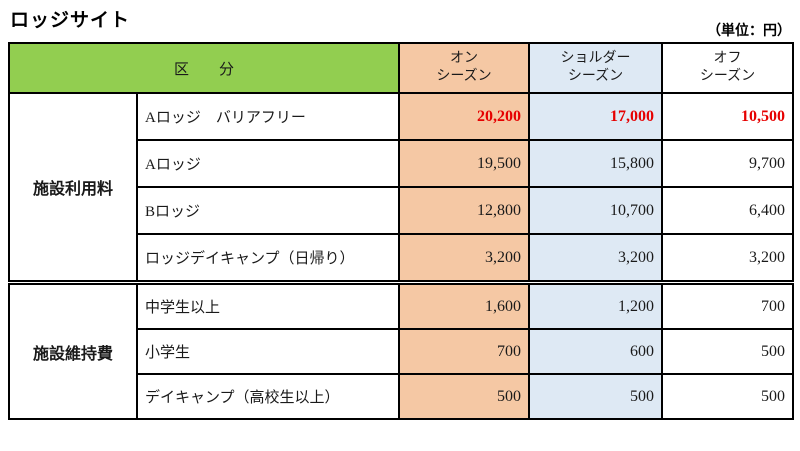  What do you see at coordinates (70, 20) in the screenshot?
I see `page-title: ロッジサイト` at bounding box center [70, 20].